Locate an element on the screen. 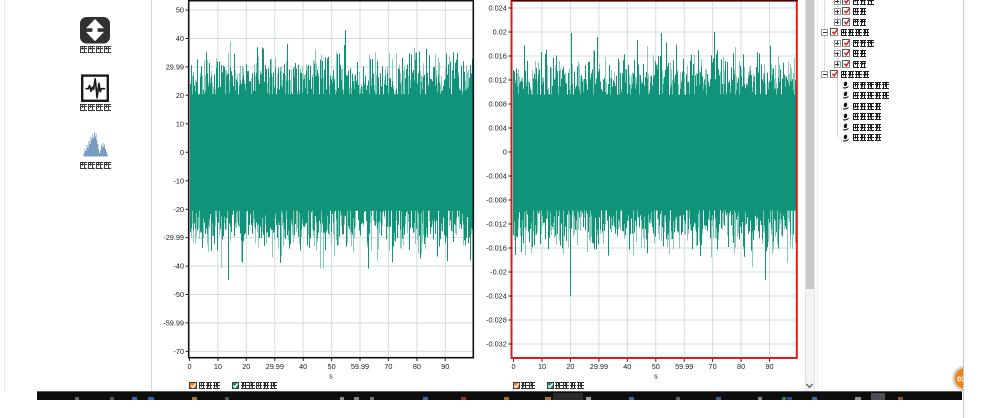  svg-text: -0.02 is located at coordinates (498, 272).